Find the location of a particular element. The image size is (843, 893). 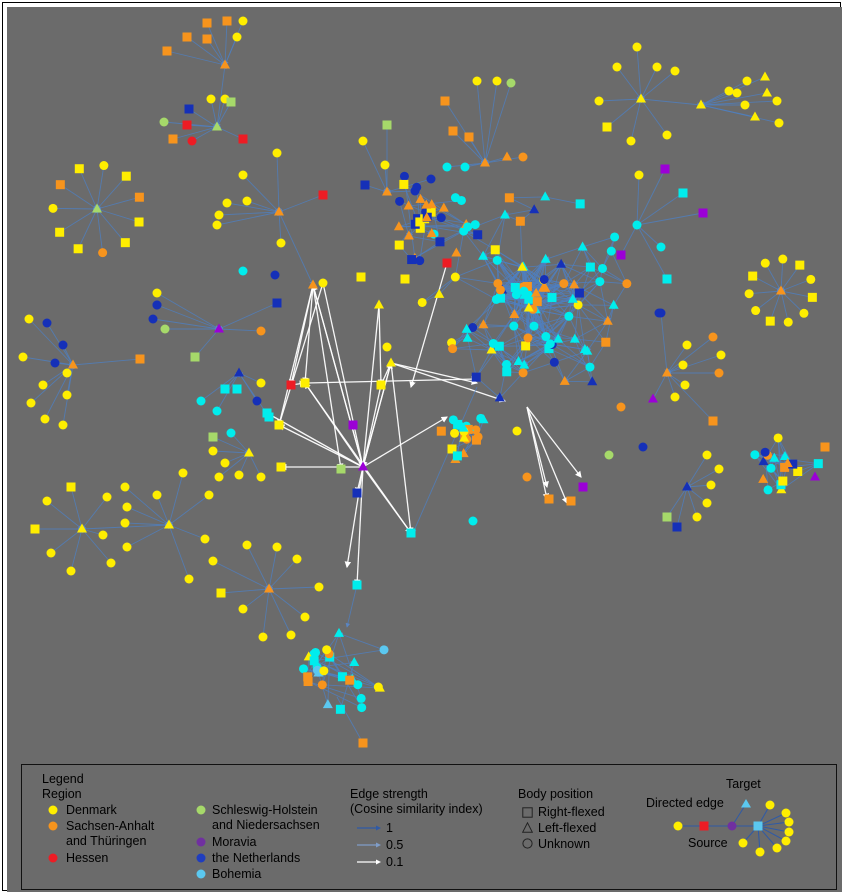

body-position-title: Body position is located at coordinates (556, 794).